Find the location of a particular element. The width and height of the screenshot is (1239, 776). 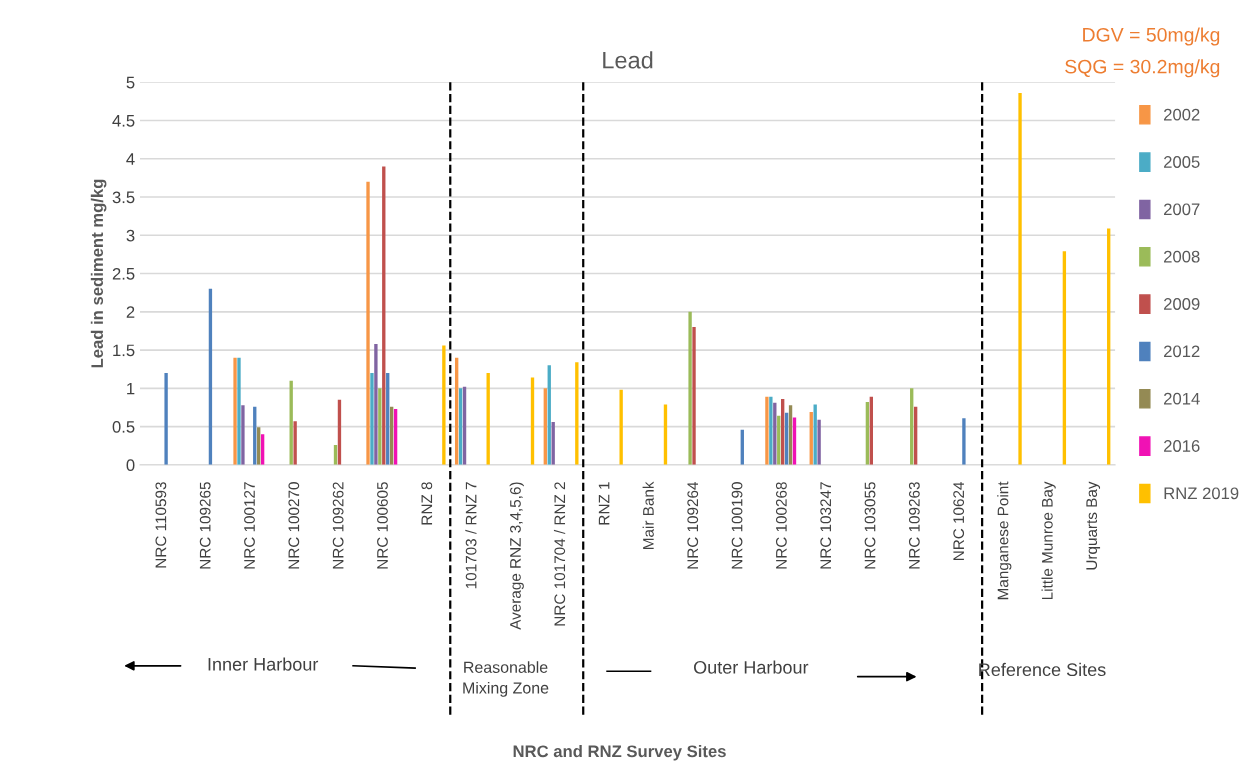

text: SQG = 30.2mg/kg is located at coordinates (1142, 68).